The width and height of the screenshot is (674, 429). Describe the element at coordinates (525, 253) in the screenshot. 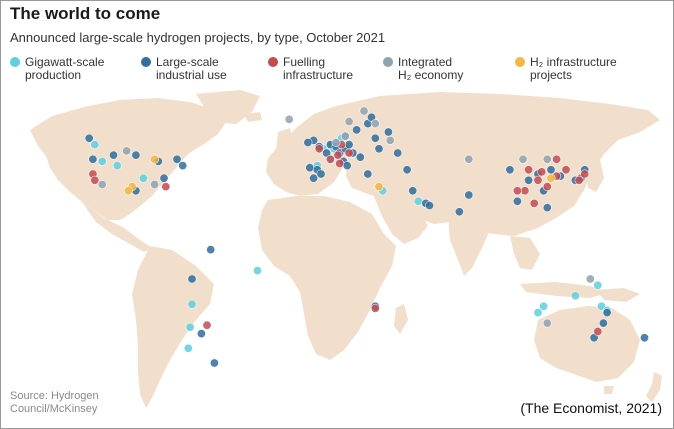

I see `landmass-southeast-asia` at that location.